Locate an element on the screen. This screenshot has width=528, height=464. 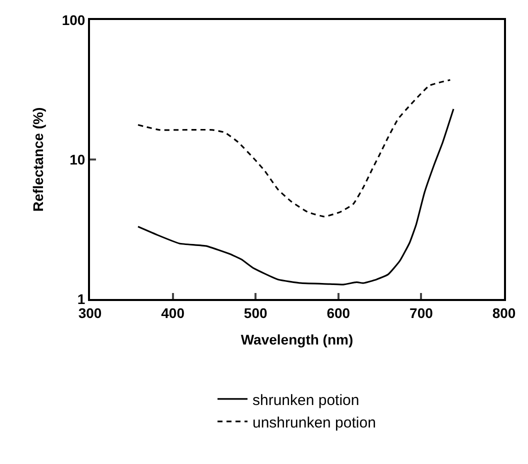
x-tick-label: 500 is located at coordinates (256, 312).